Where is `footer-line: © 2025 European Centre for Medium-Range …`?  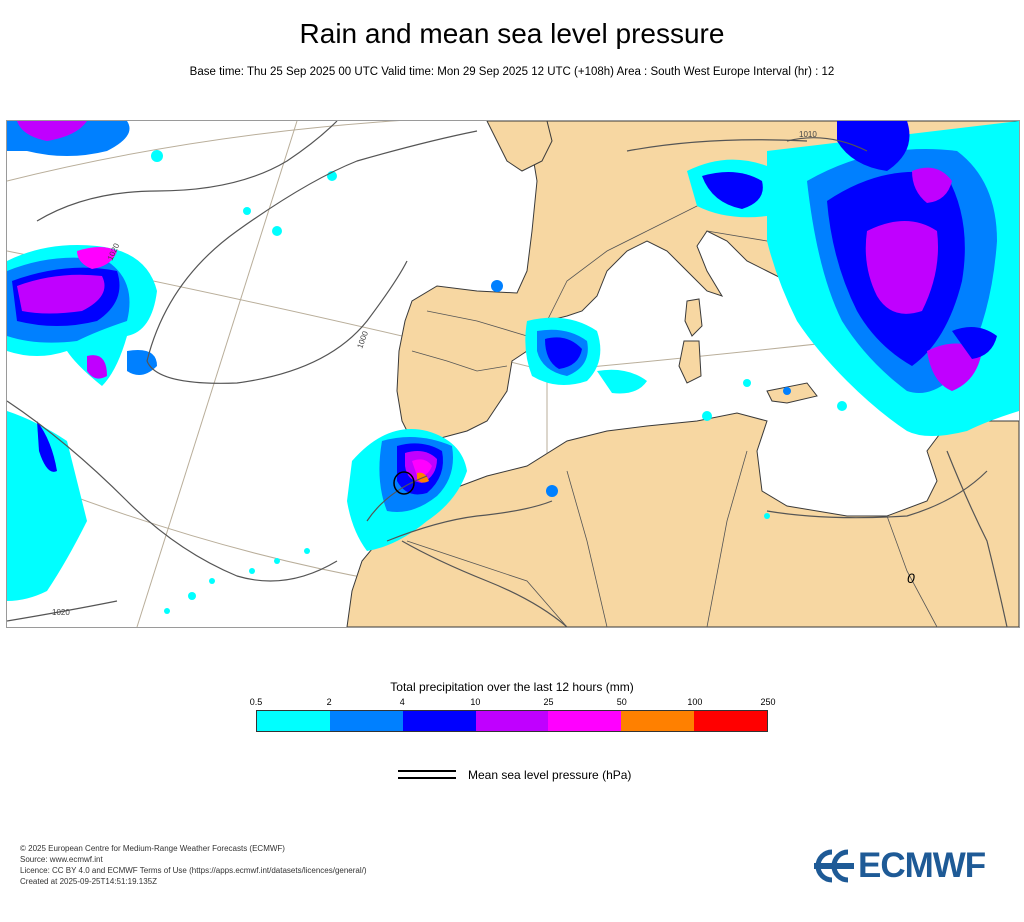
footer-line: © 2025 European Centre for Medium-Range … is located at coordinates (152, 848).